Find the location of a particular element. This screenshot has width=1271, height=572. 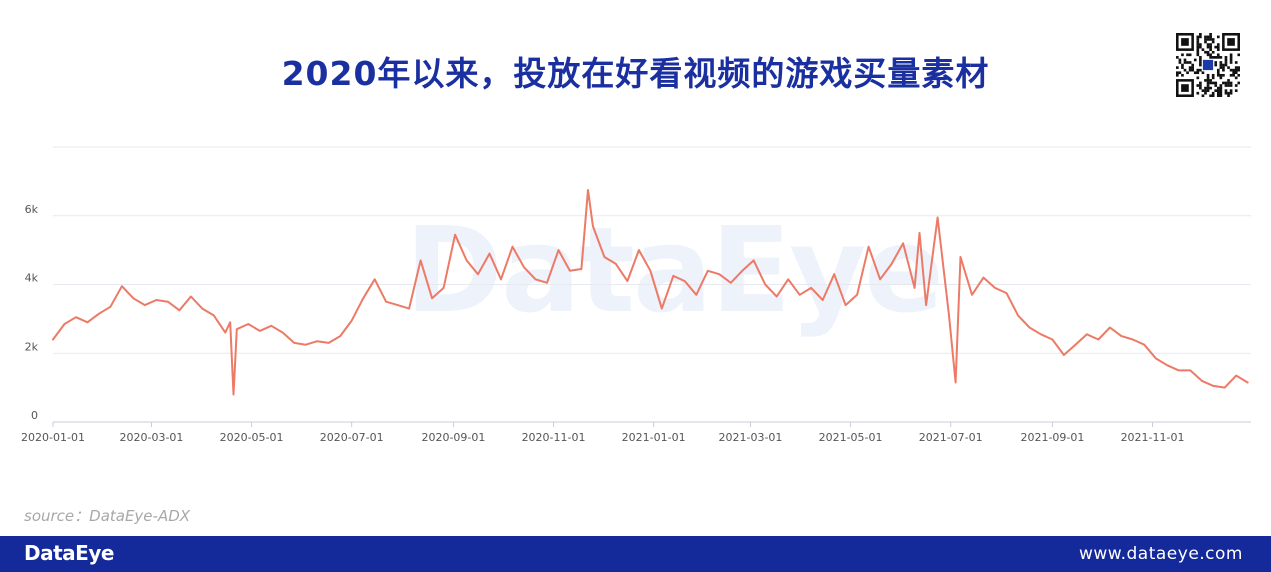

y-tick-label: 0 is located at coordinates (34, 415).